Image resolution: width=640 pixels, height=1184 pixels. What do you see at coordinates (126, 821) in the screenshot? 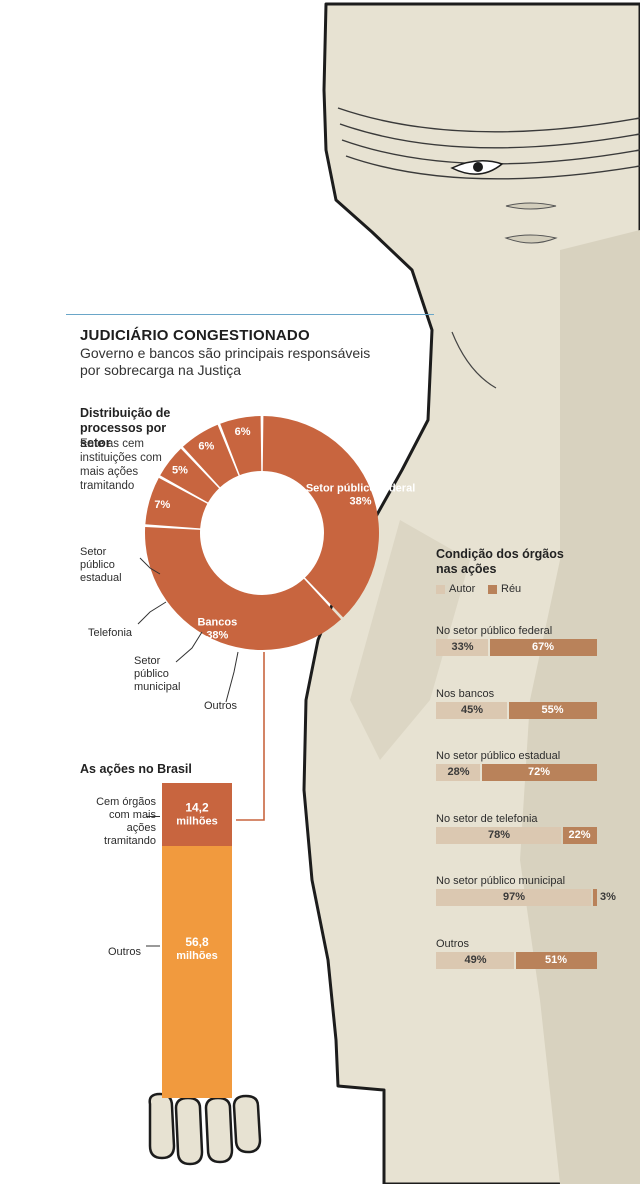
I see `cem-orgaos-label: Cem órgãos com mais ações tramitando` at bounding box center [126, 821].